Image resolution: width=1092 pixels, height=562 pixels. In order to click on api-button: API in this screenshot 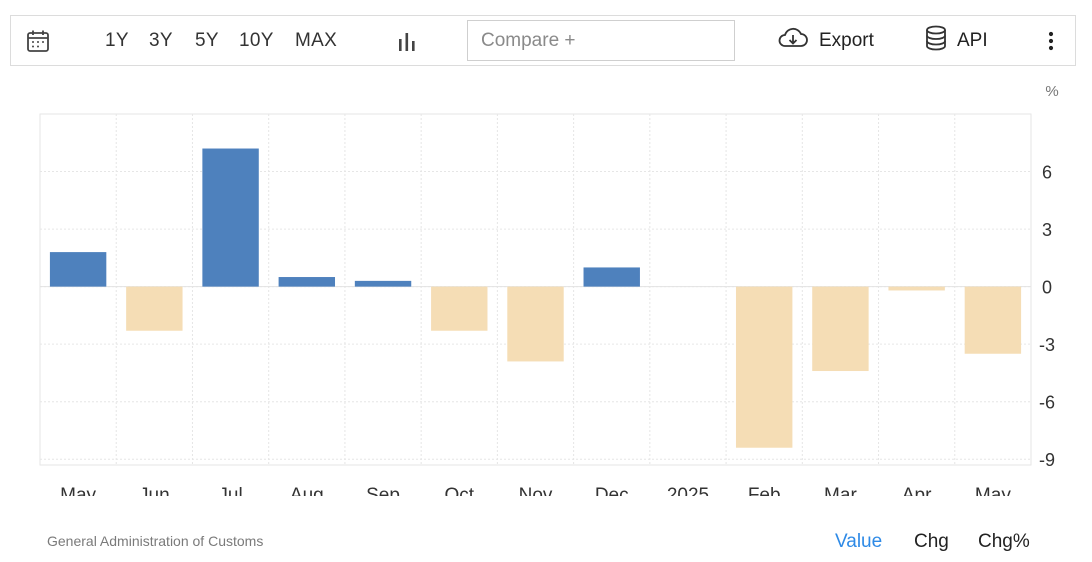, I will do `click(956, 40)`.